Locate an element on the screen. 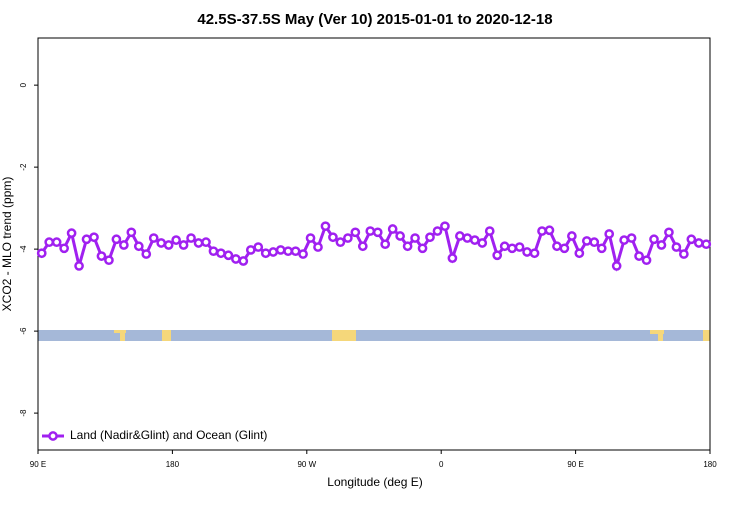 The width and height of the screenshot is (750, 505). legend-marker is located at coordinates (53, 436).